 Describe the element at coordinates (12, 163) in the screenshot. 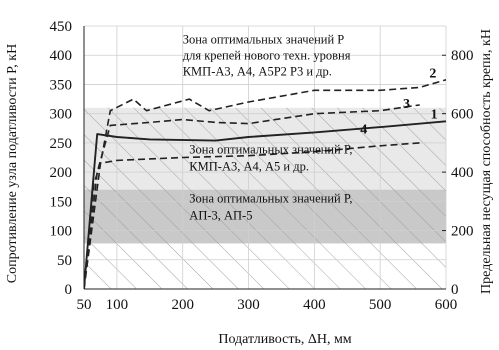

I see `left-y-axis-title: Сопротивление узла податливости P, кН` at that location.